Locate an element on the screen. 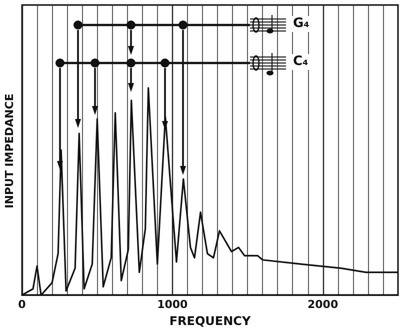  text: C₄ is located at coordinates (300, 61).